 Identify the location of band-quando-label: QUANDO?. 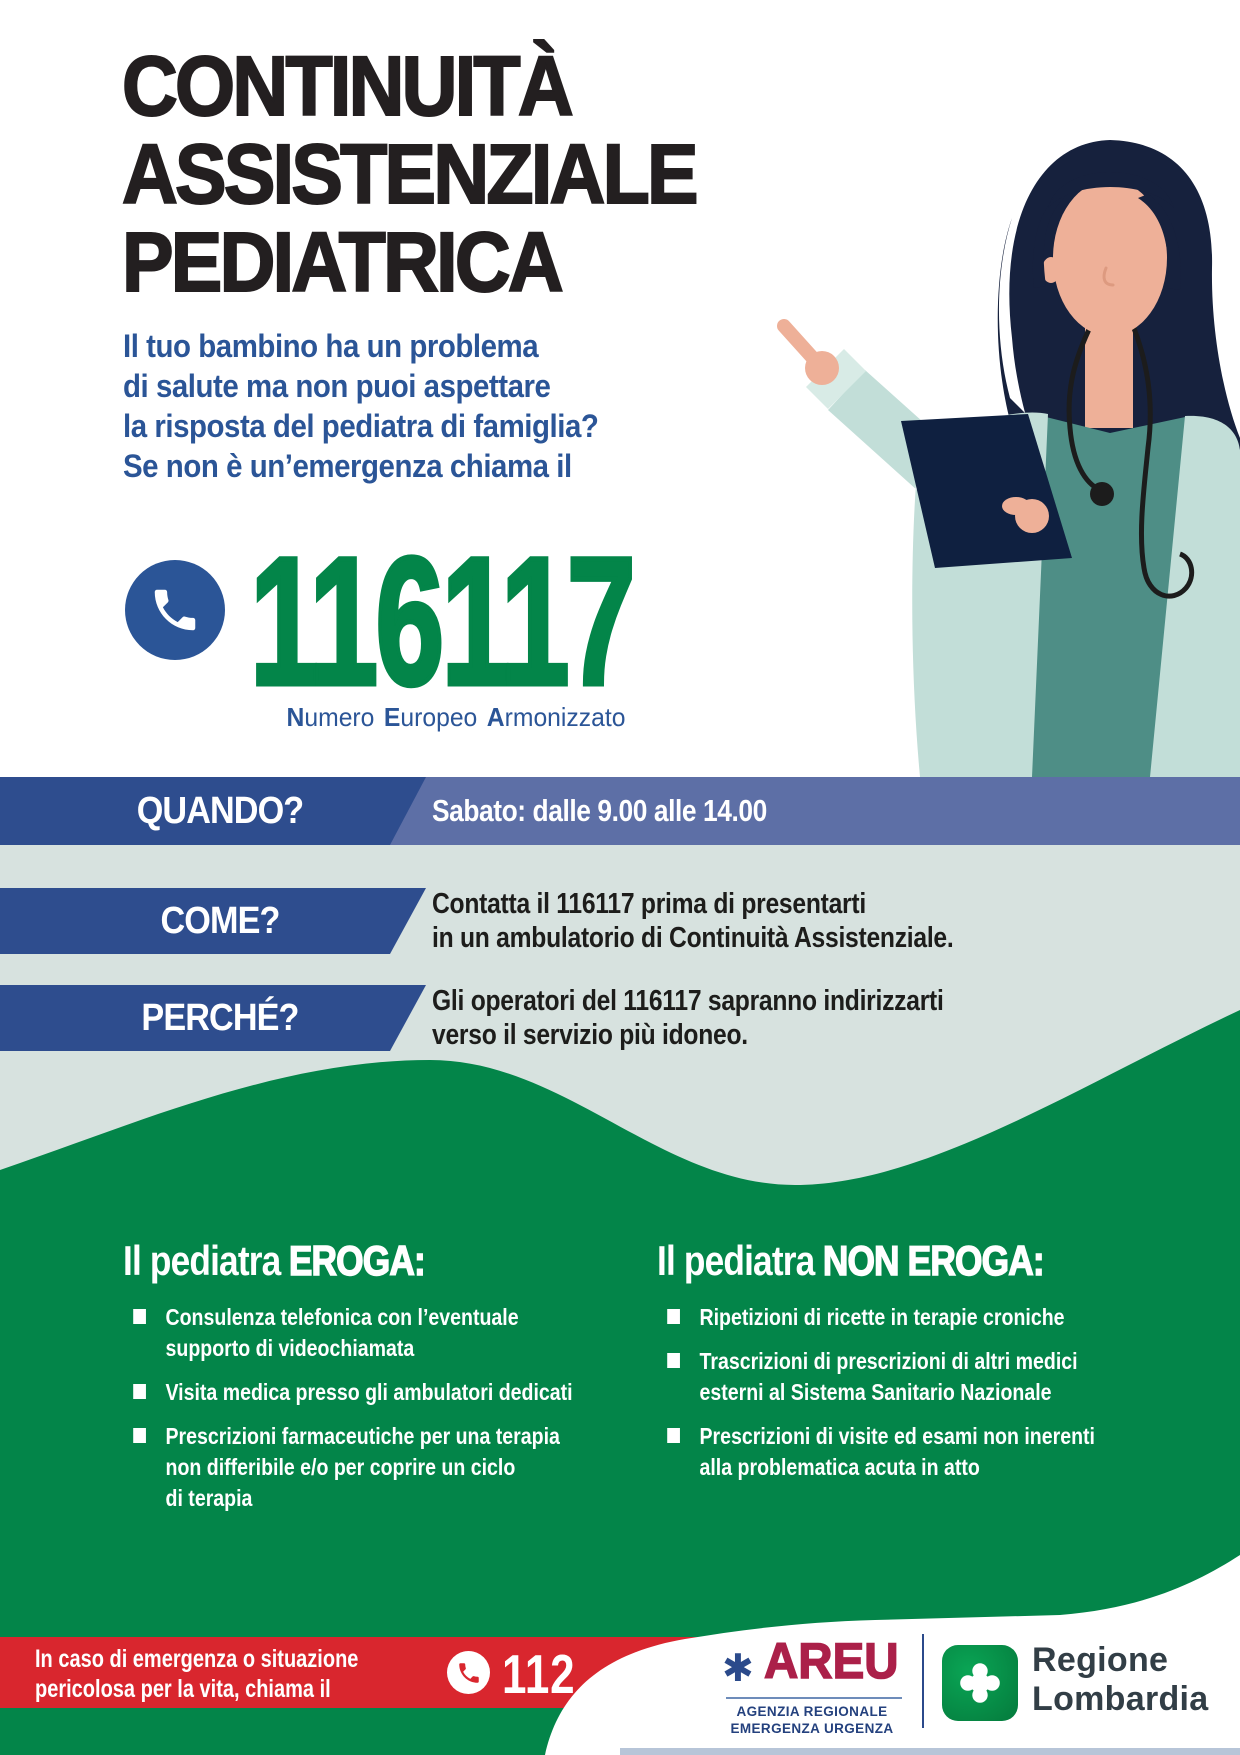
(220, 810).